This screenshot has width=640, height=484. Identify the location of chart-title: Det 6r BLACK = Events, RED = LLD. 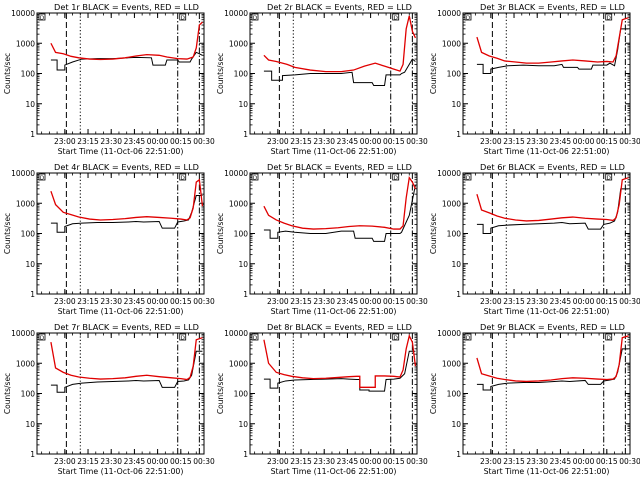
(552, 167).